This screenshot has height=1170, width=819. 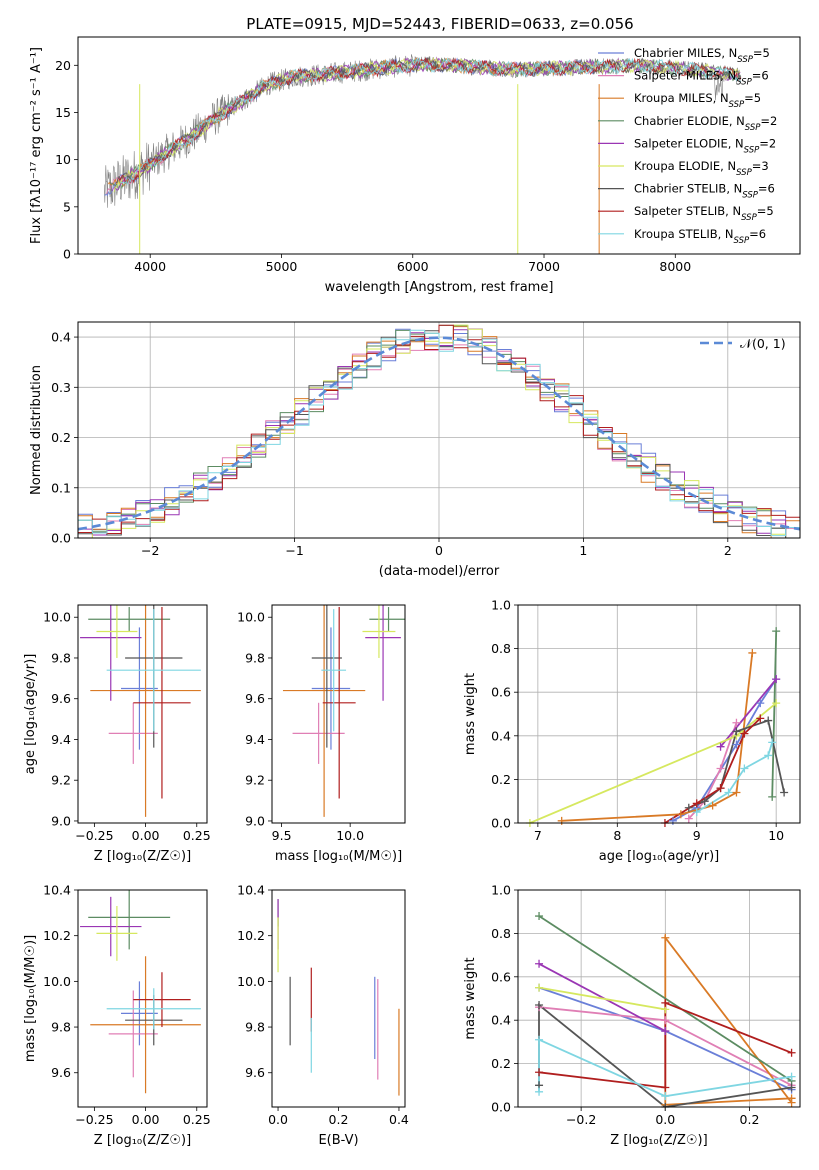 I want to click on x-tick-label: 5000, so click(x=282, y=266).